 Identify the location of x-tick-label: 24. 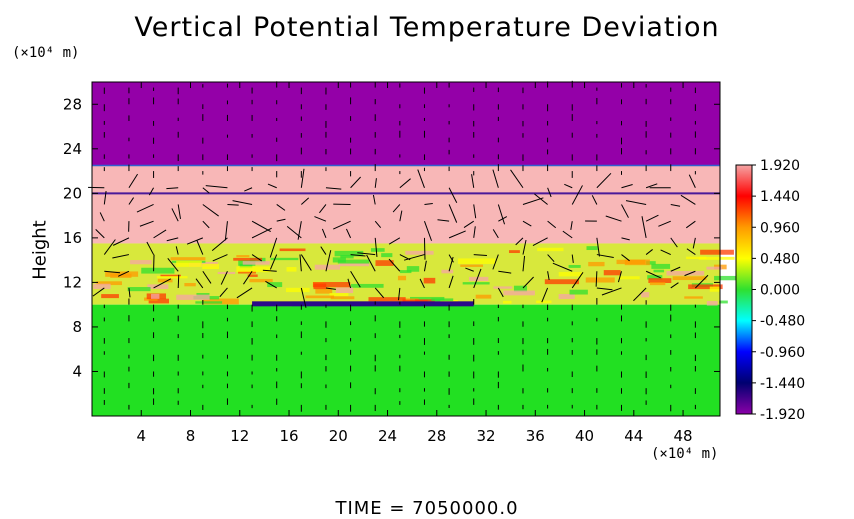
(387, 436).